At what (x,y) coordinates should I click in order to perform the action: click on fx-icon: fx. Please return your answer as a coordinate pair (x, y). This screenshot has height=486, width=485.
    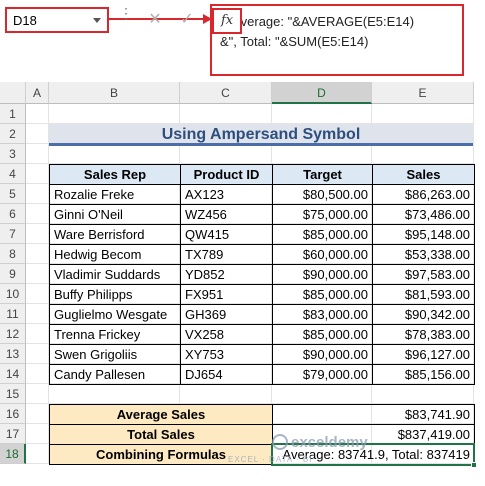
    Looking at the image, I should click on (227, 20).